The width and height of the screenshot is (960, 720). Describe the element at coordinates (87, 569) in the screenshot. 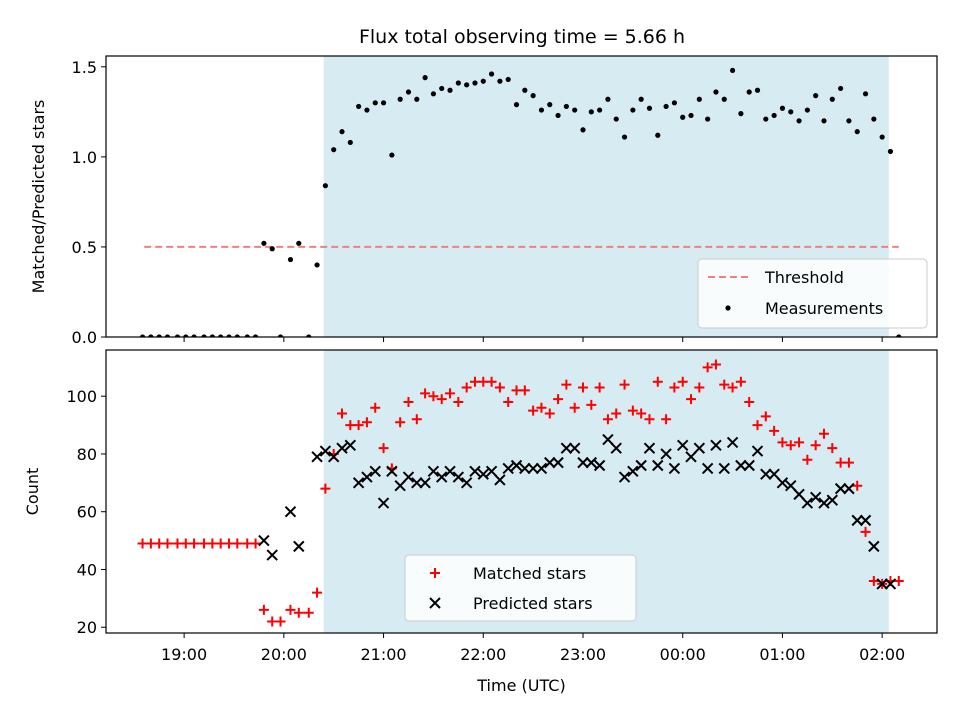

I see `y-tick-label: 40` at that location.